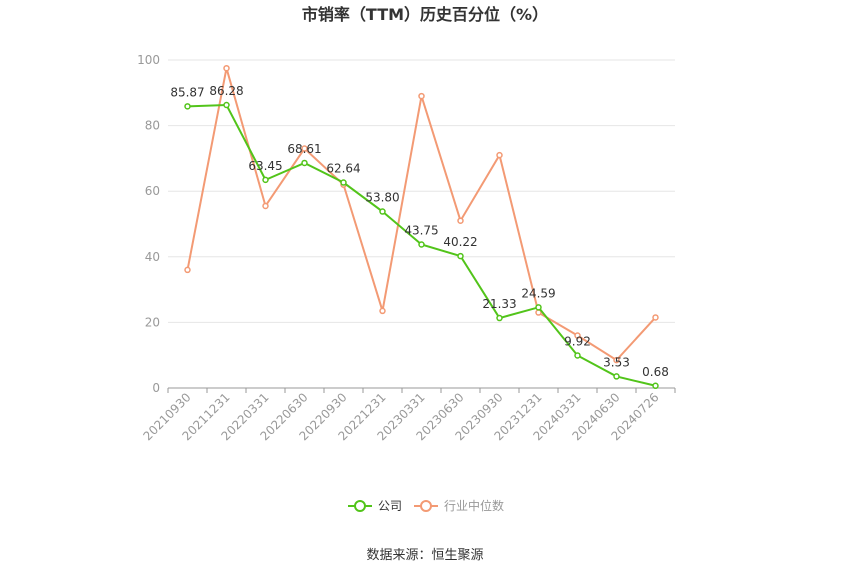  I want to click on y-tick-label: 60, so click(152, 191).